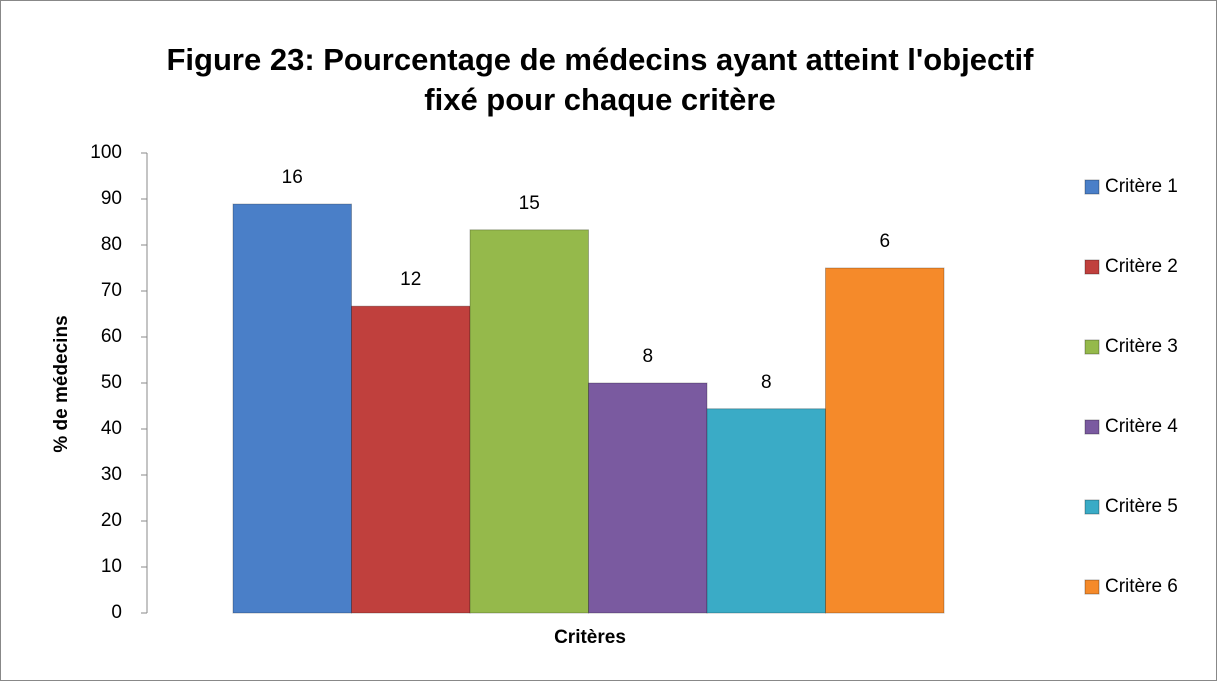 The image size is (1217, 681). Describe the element at coordinates (111, 566) in the screenshot. I see `y-tick-label: 10` at that location.